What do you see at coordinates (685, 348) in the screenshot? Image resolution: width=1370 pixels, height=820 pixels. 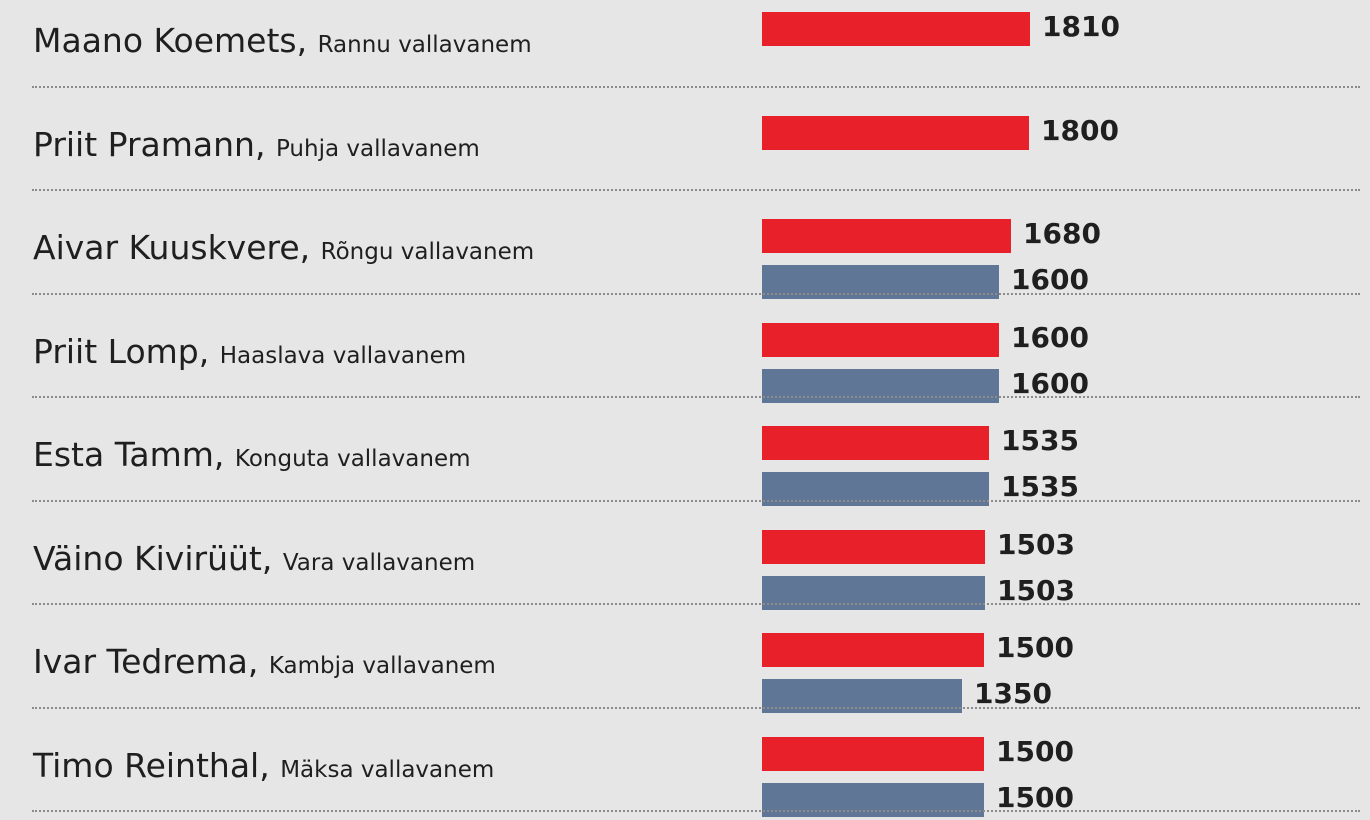 I see `chart-row: Priit Lomp, Haaslava vallavanem 1600 1600` at bounding box center [685, 348].